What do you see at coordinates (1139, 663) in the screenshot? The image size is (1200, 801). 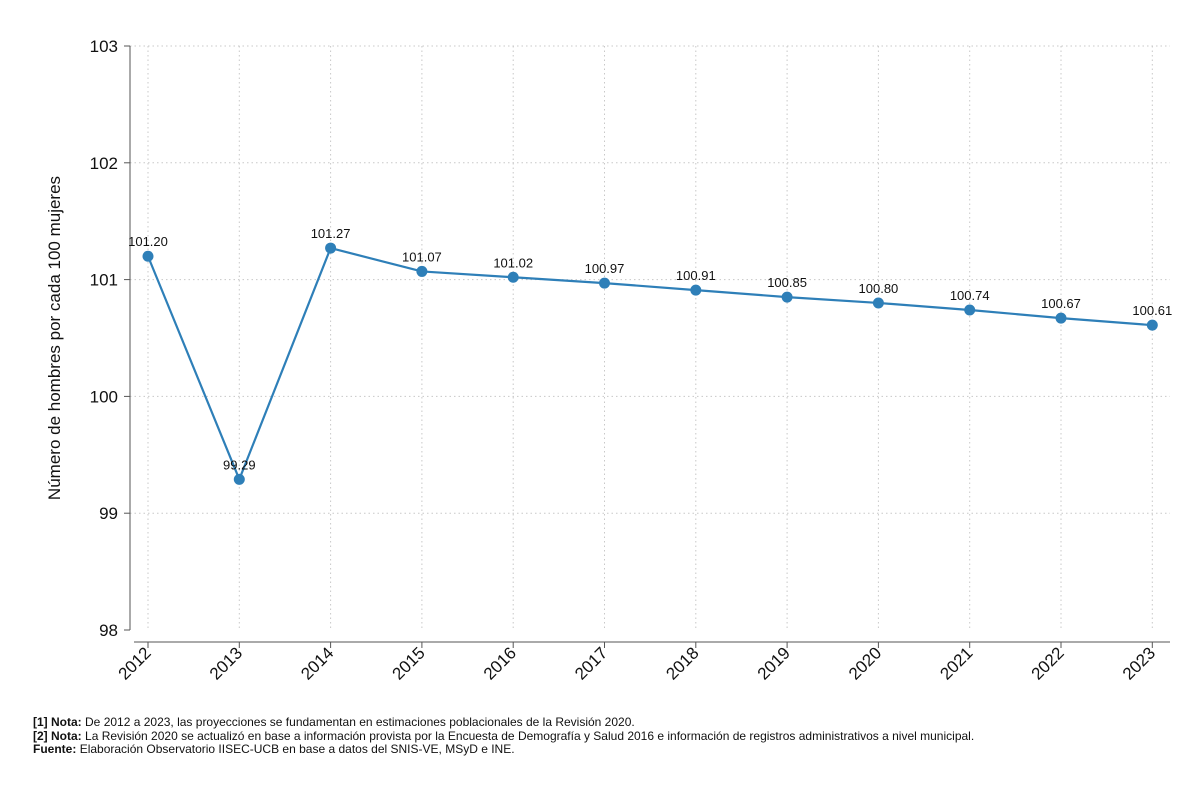 I see `x-tick-label: 2023` at bounding box center [1139, 663].